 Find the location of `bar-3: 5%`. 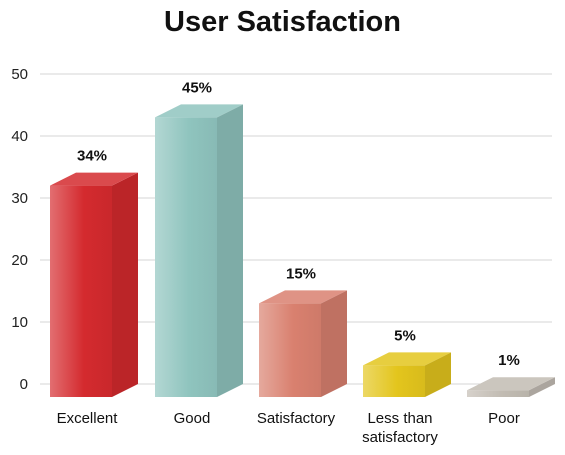

bar-3: 5% is located at coordinates (407, 362).